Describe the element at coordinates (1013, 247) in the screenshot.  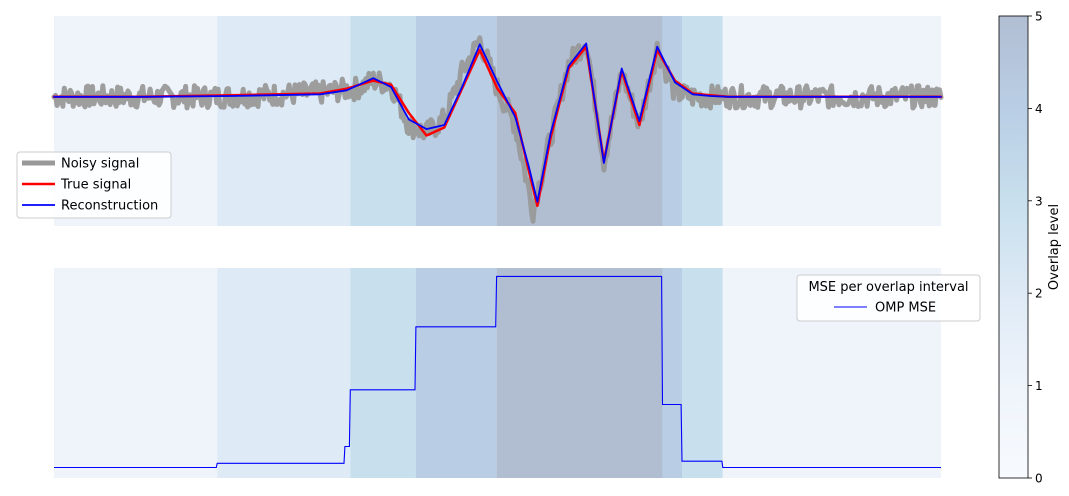
I see `colorbar-gradient` at that location.